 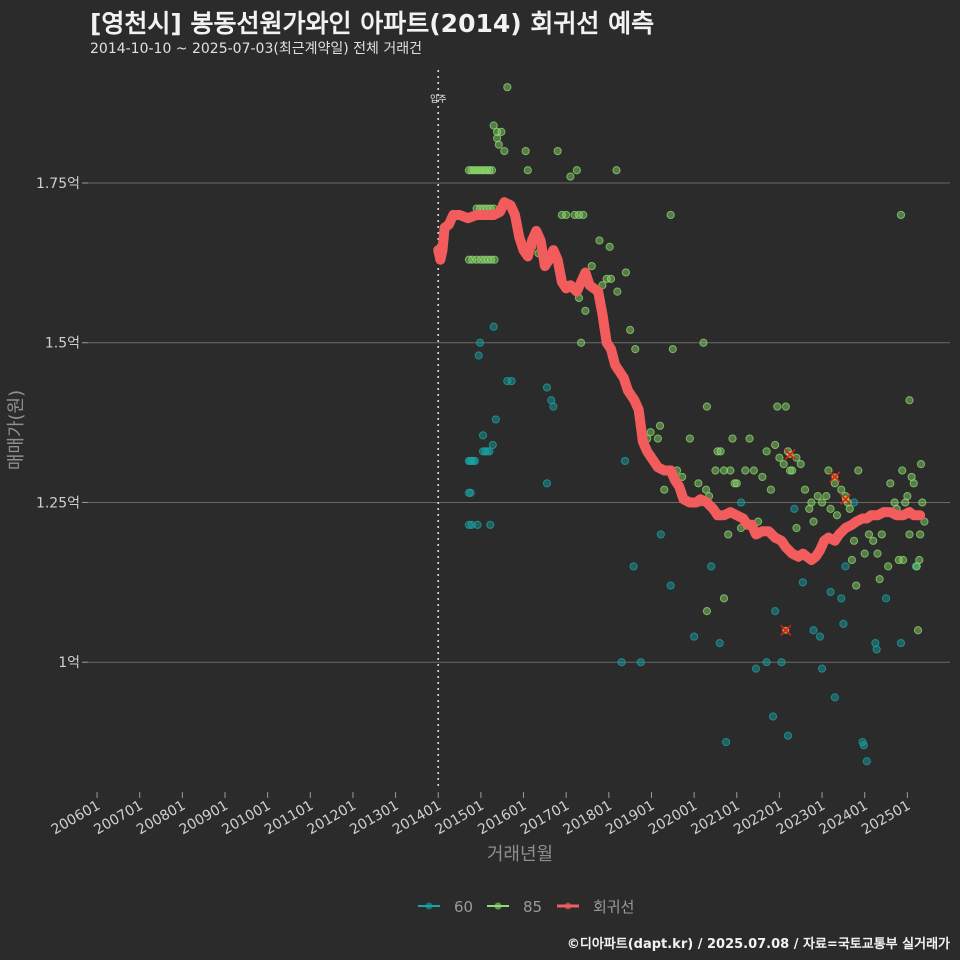 I want to click on y-axis-title: 매매가(원), so click(x=16, y=430).